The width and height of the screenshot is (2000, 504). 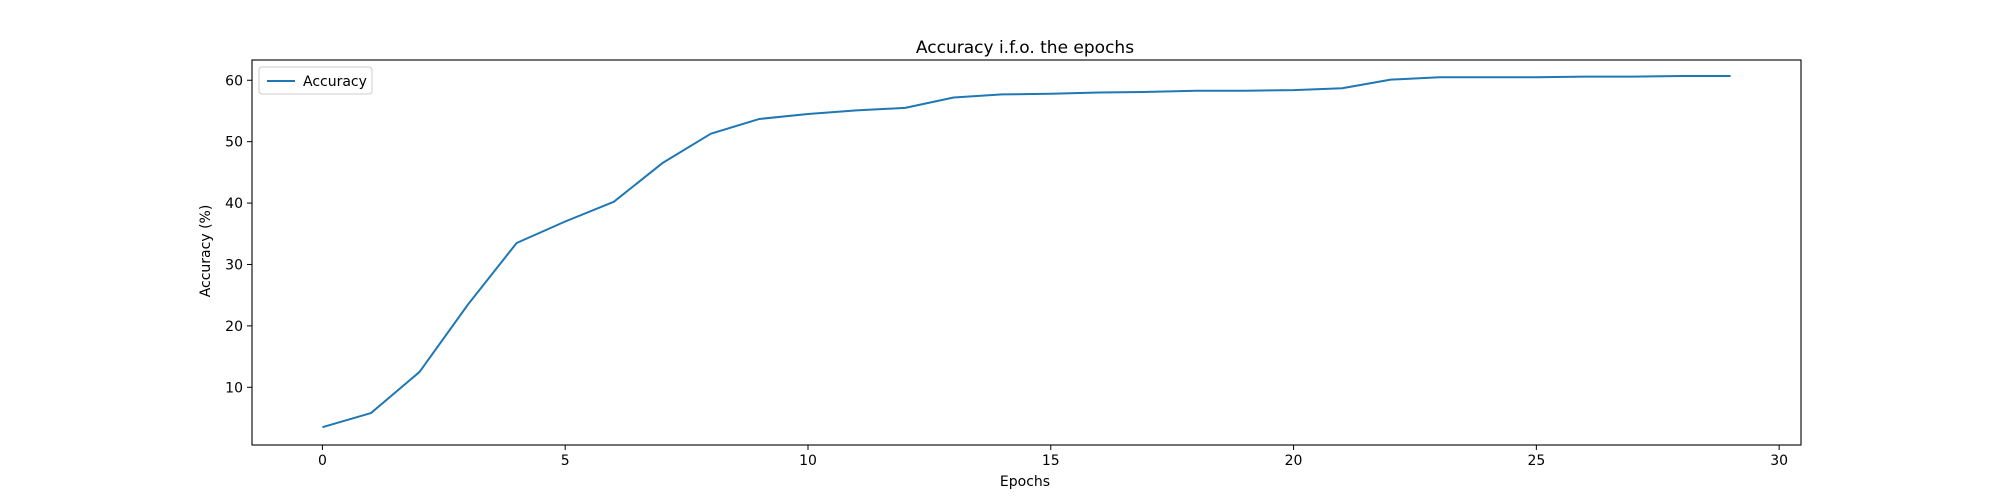 I want to click on chart-title: Accuracy i.f.o. the epochs, so click(x=1025, y=48).